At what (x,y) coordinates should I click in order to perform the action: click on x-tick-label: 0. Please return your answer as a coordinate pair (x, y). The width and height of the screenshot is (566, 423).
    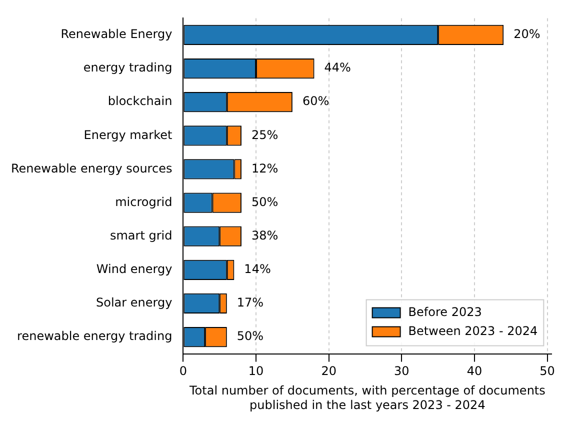
    Looking at the image, I should click on (183, 371).